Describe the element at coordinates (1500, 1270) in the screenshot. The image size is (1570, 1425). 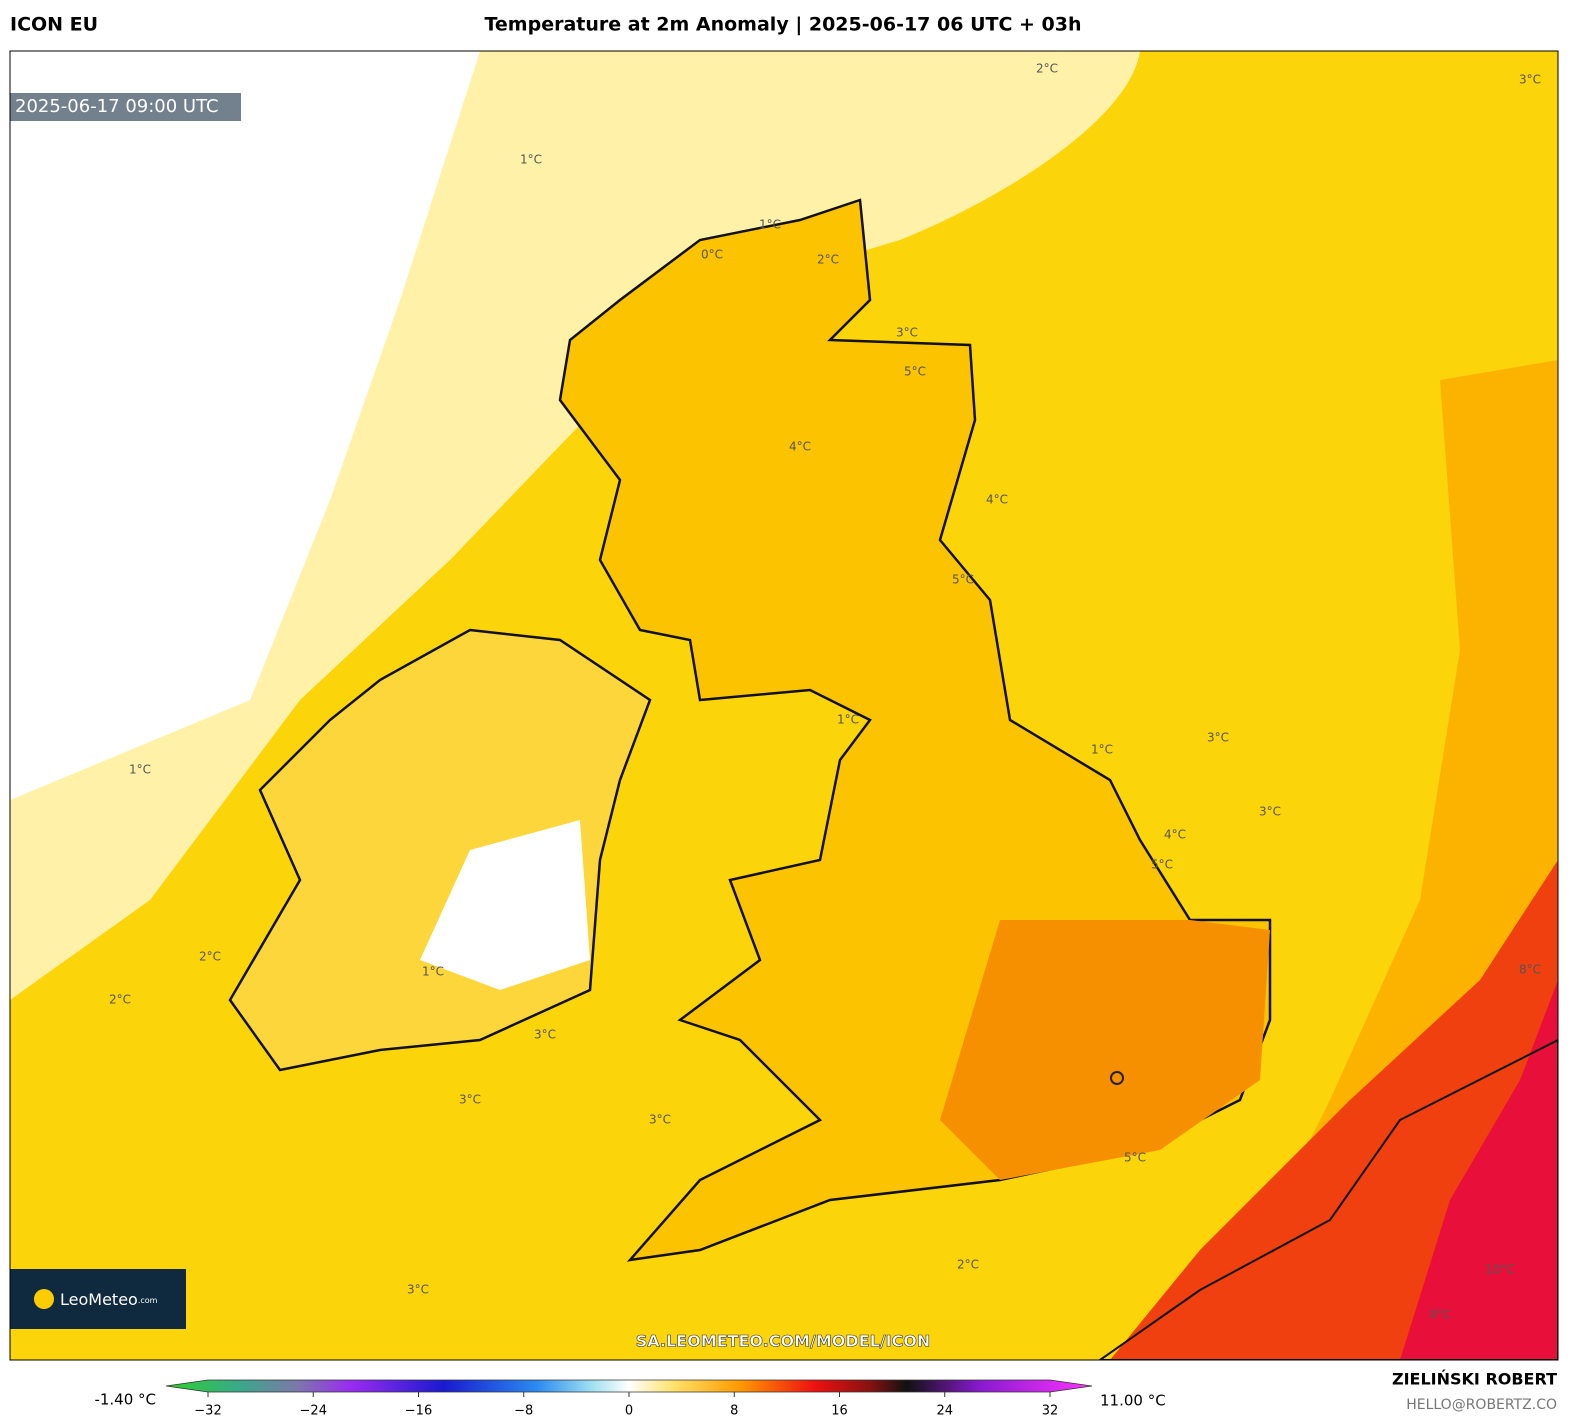
I see `contour-label: 10°C` at that location.